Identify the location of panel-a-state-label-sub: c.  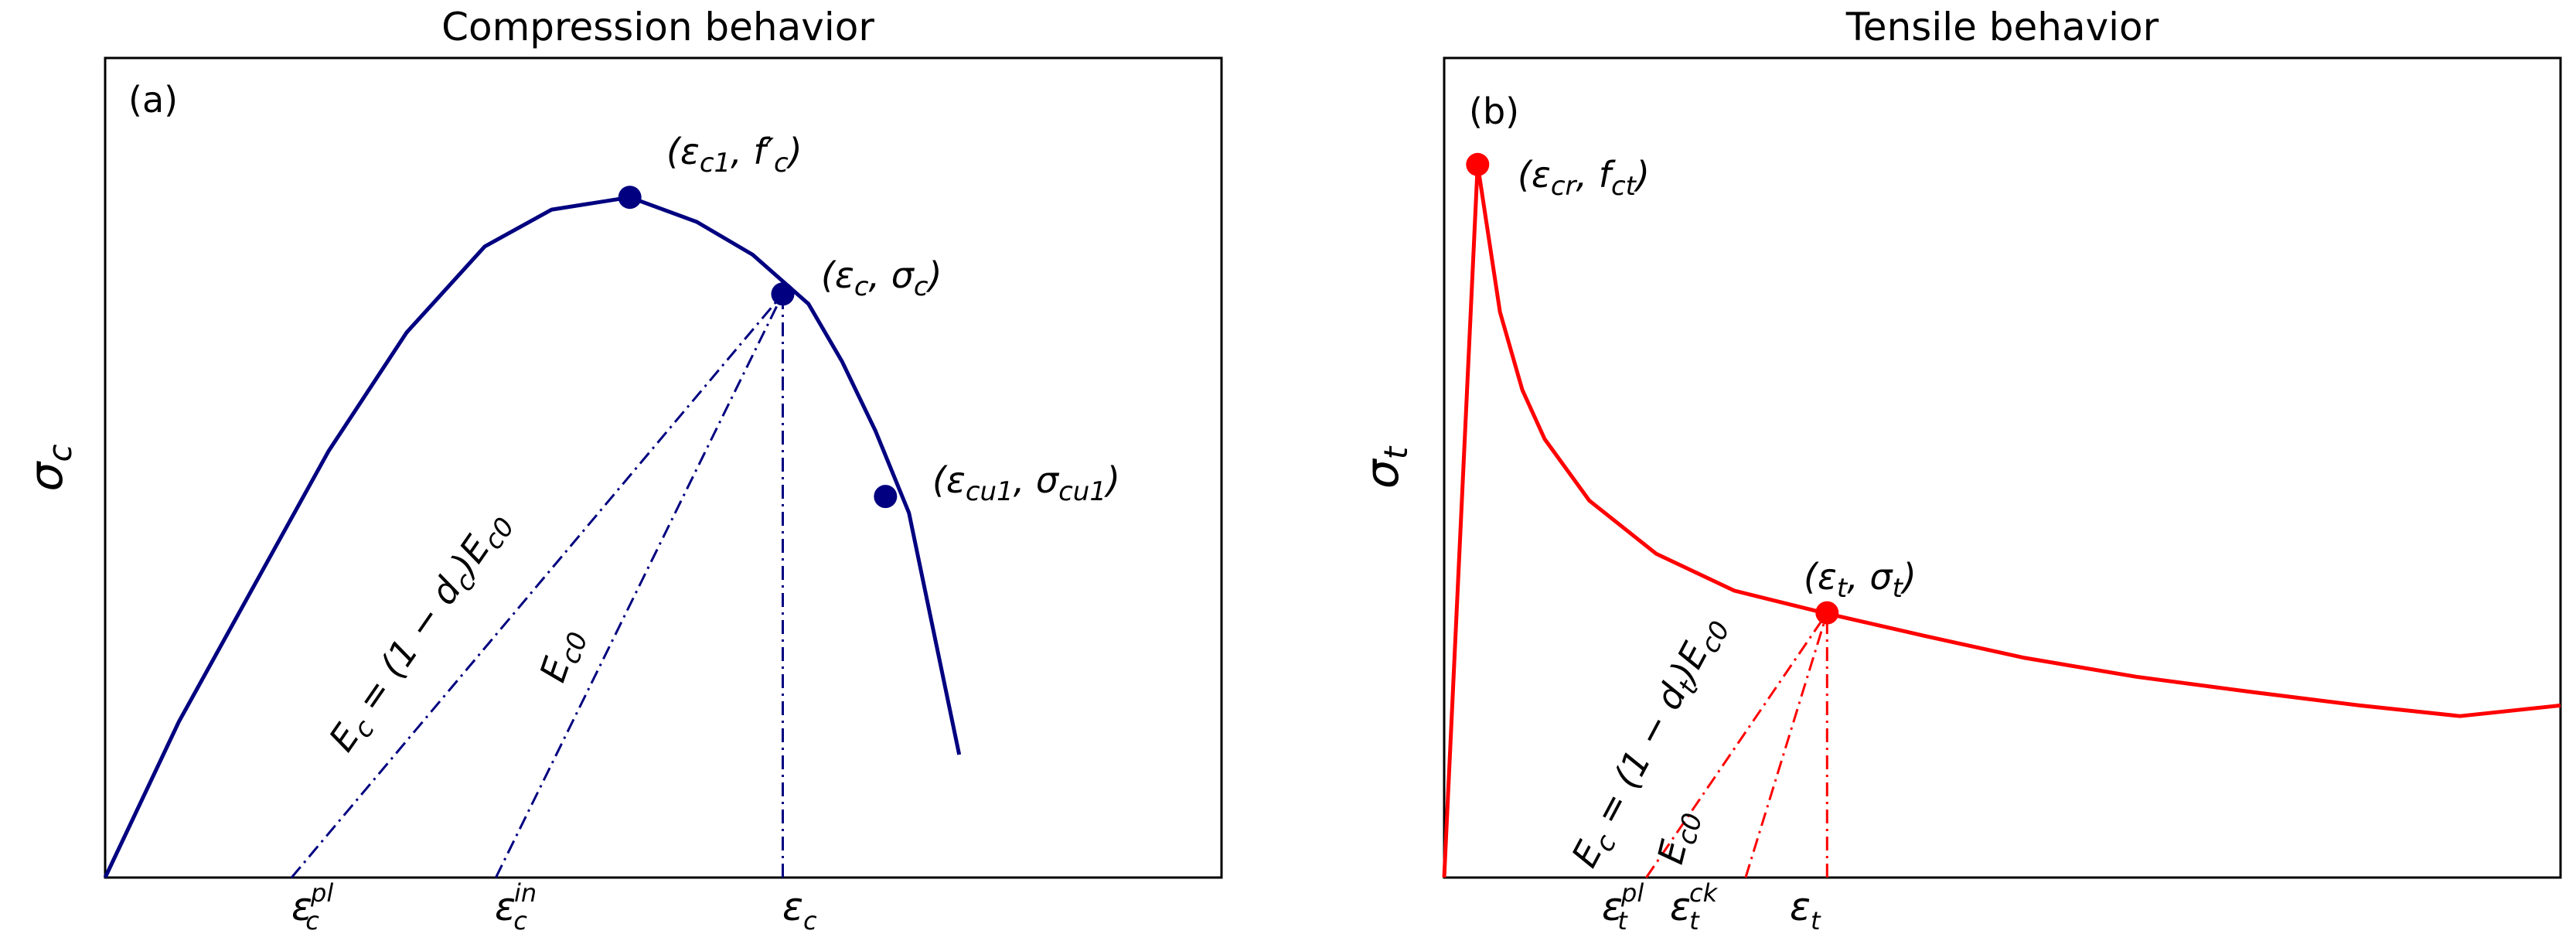
(862, 286).